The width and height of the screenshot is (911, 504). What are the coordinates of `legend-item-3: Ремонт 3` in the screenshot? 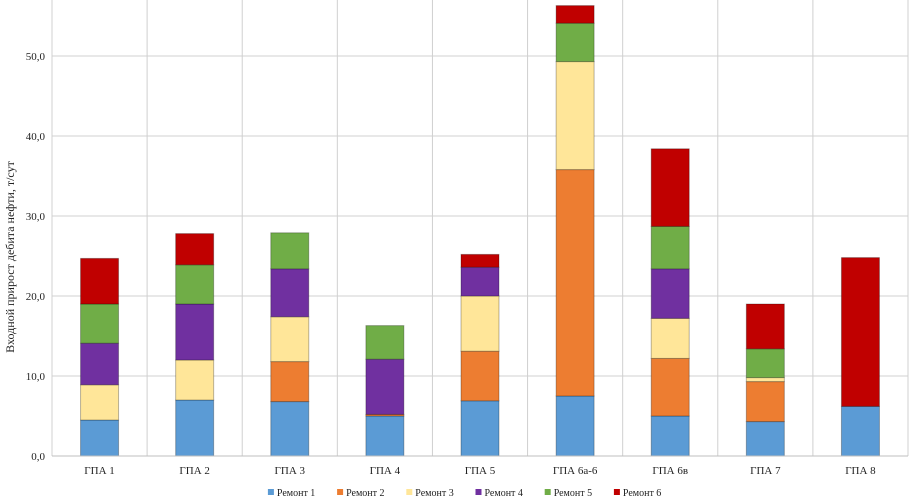 It's located at (430, 493).